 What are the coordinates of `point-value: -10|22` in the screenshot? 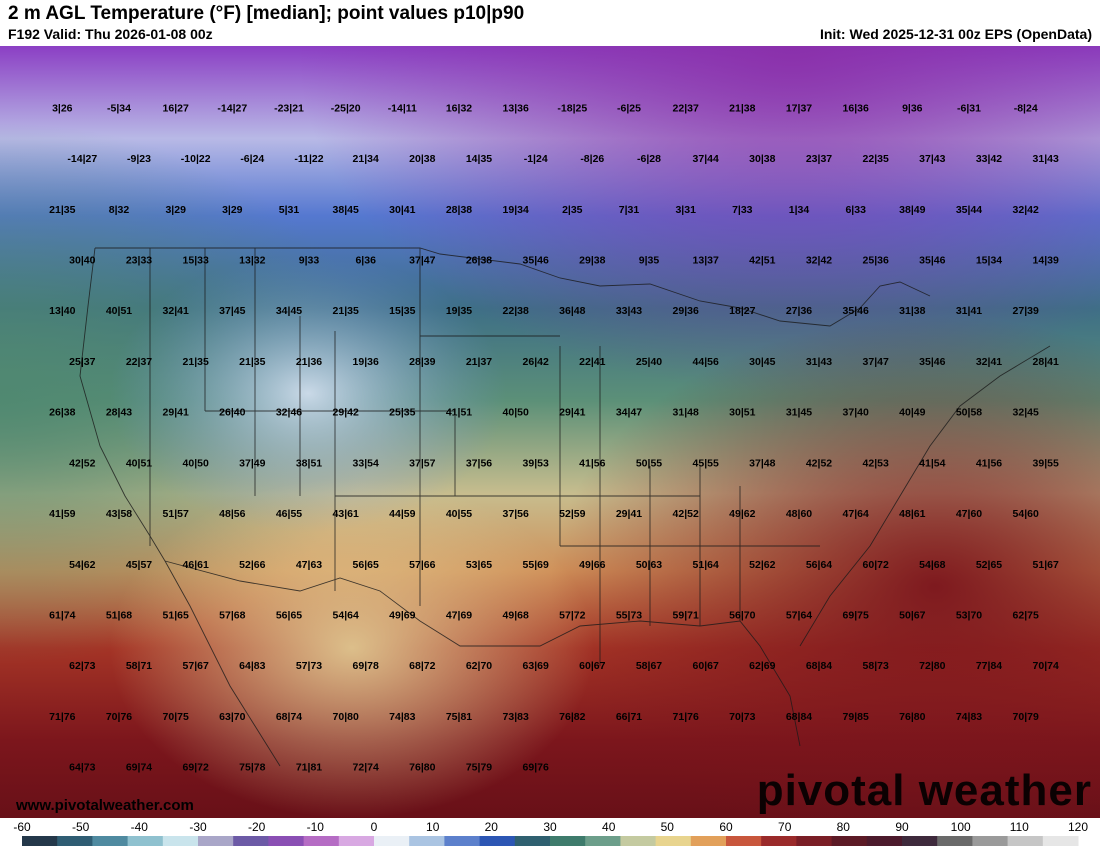 It's located at (196, 159).